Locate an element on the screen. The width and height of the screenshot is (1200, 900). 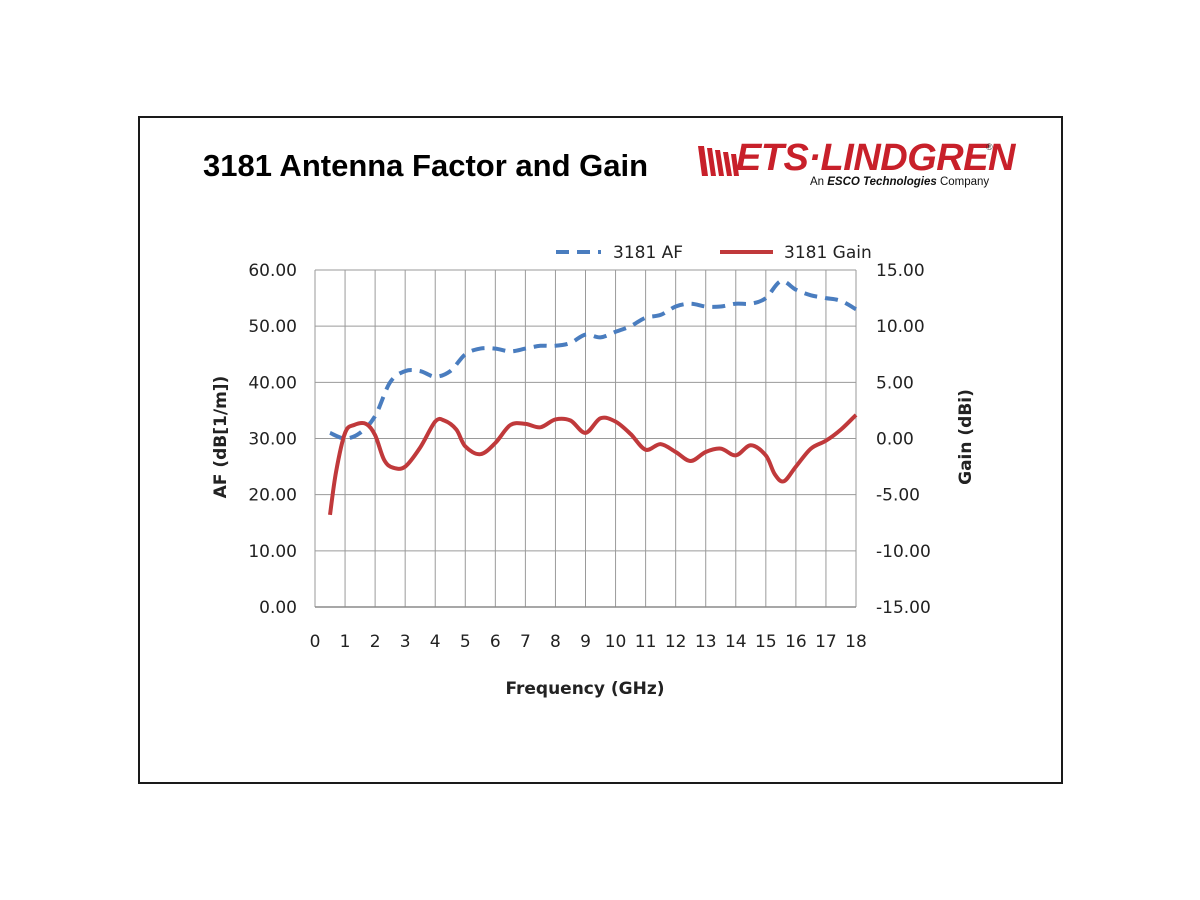
logo-stripes-icon is located at coordinates (718, 161).